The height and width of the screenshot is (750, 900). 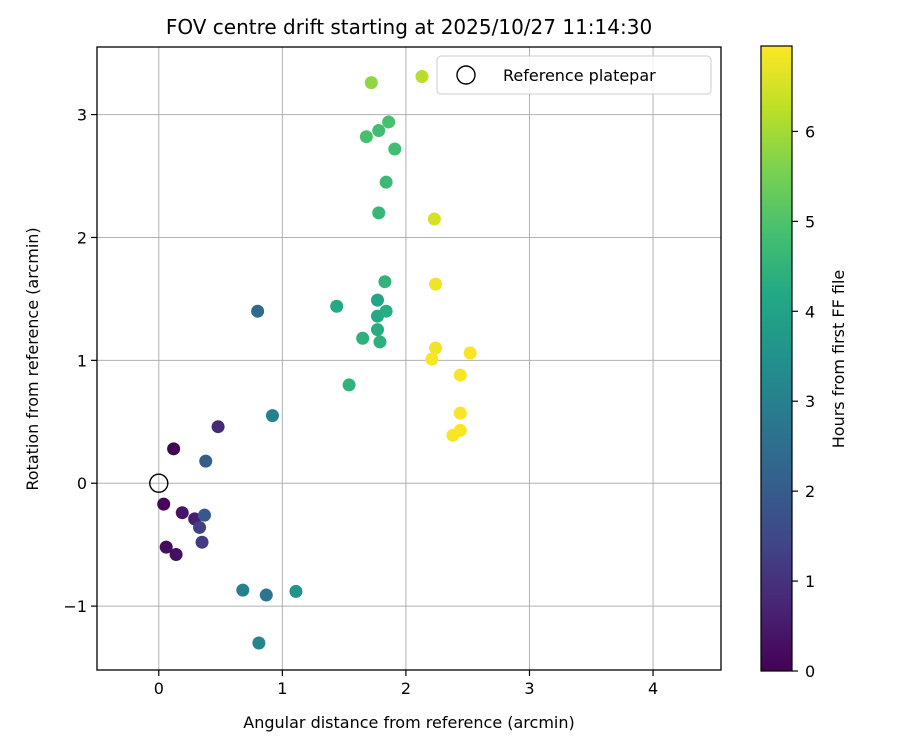 What do you see at coordinates (810, 581) in the screenshot?
I see `colorbar-tick-label: 1` at bounding box center [810, 581].